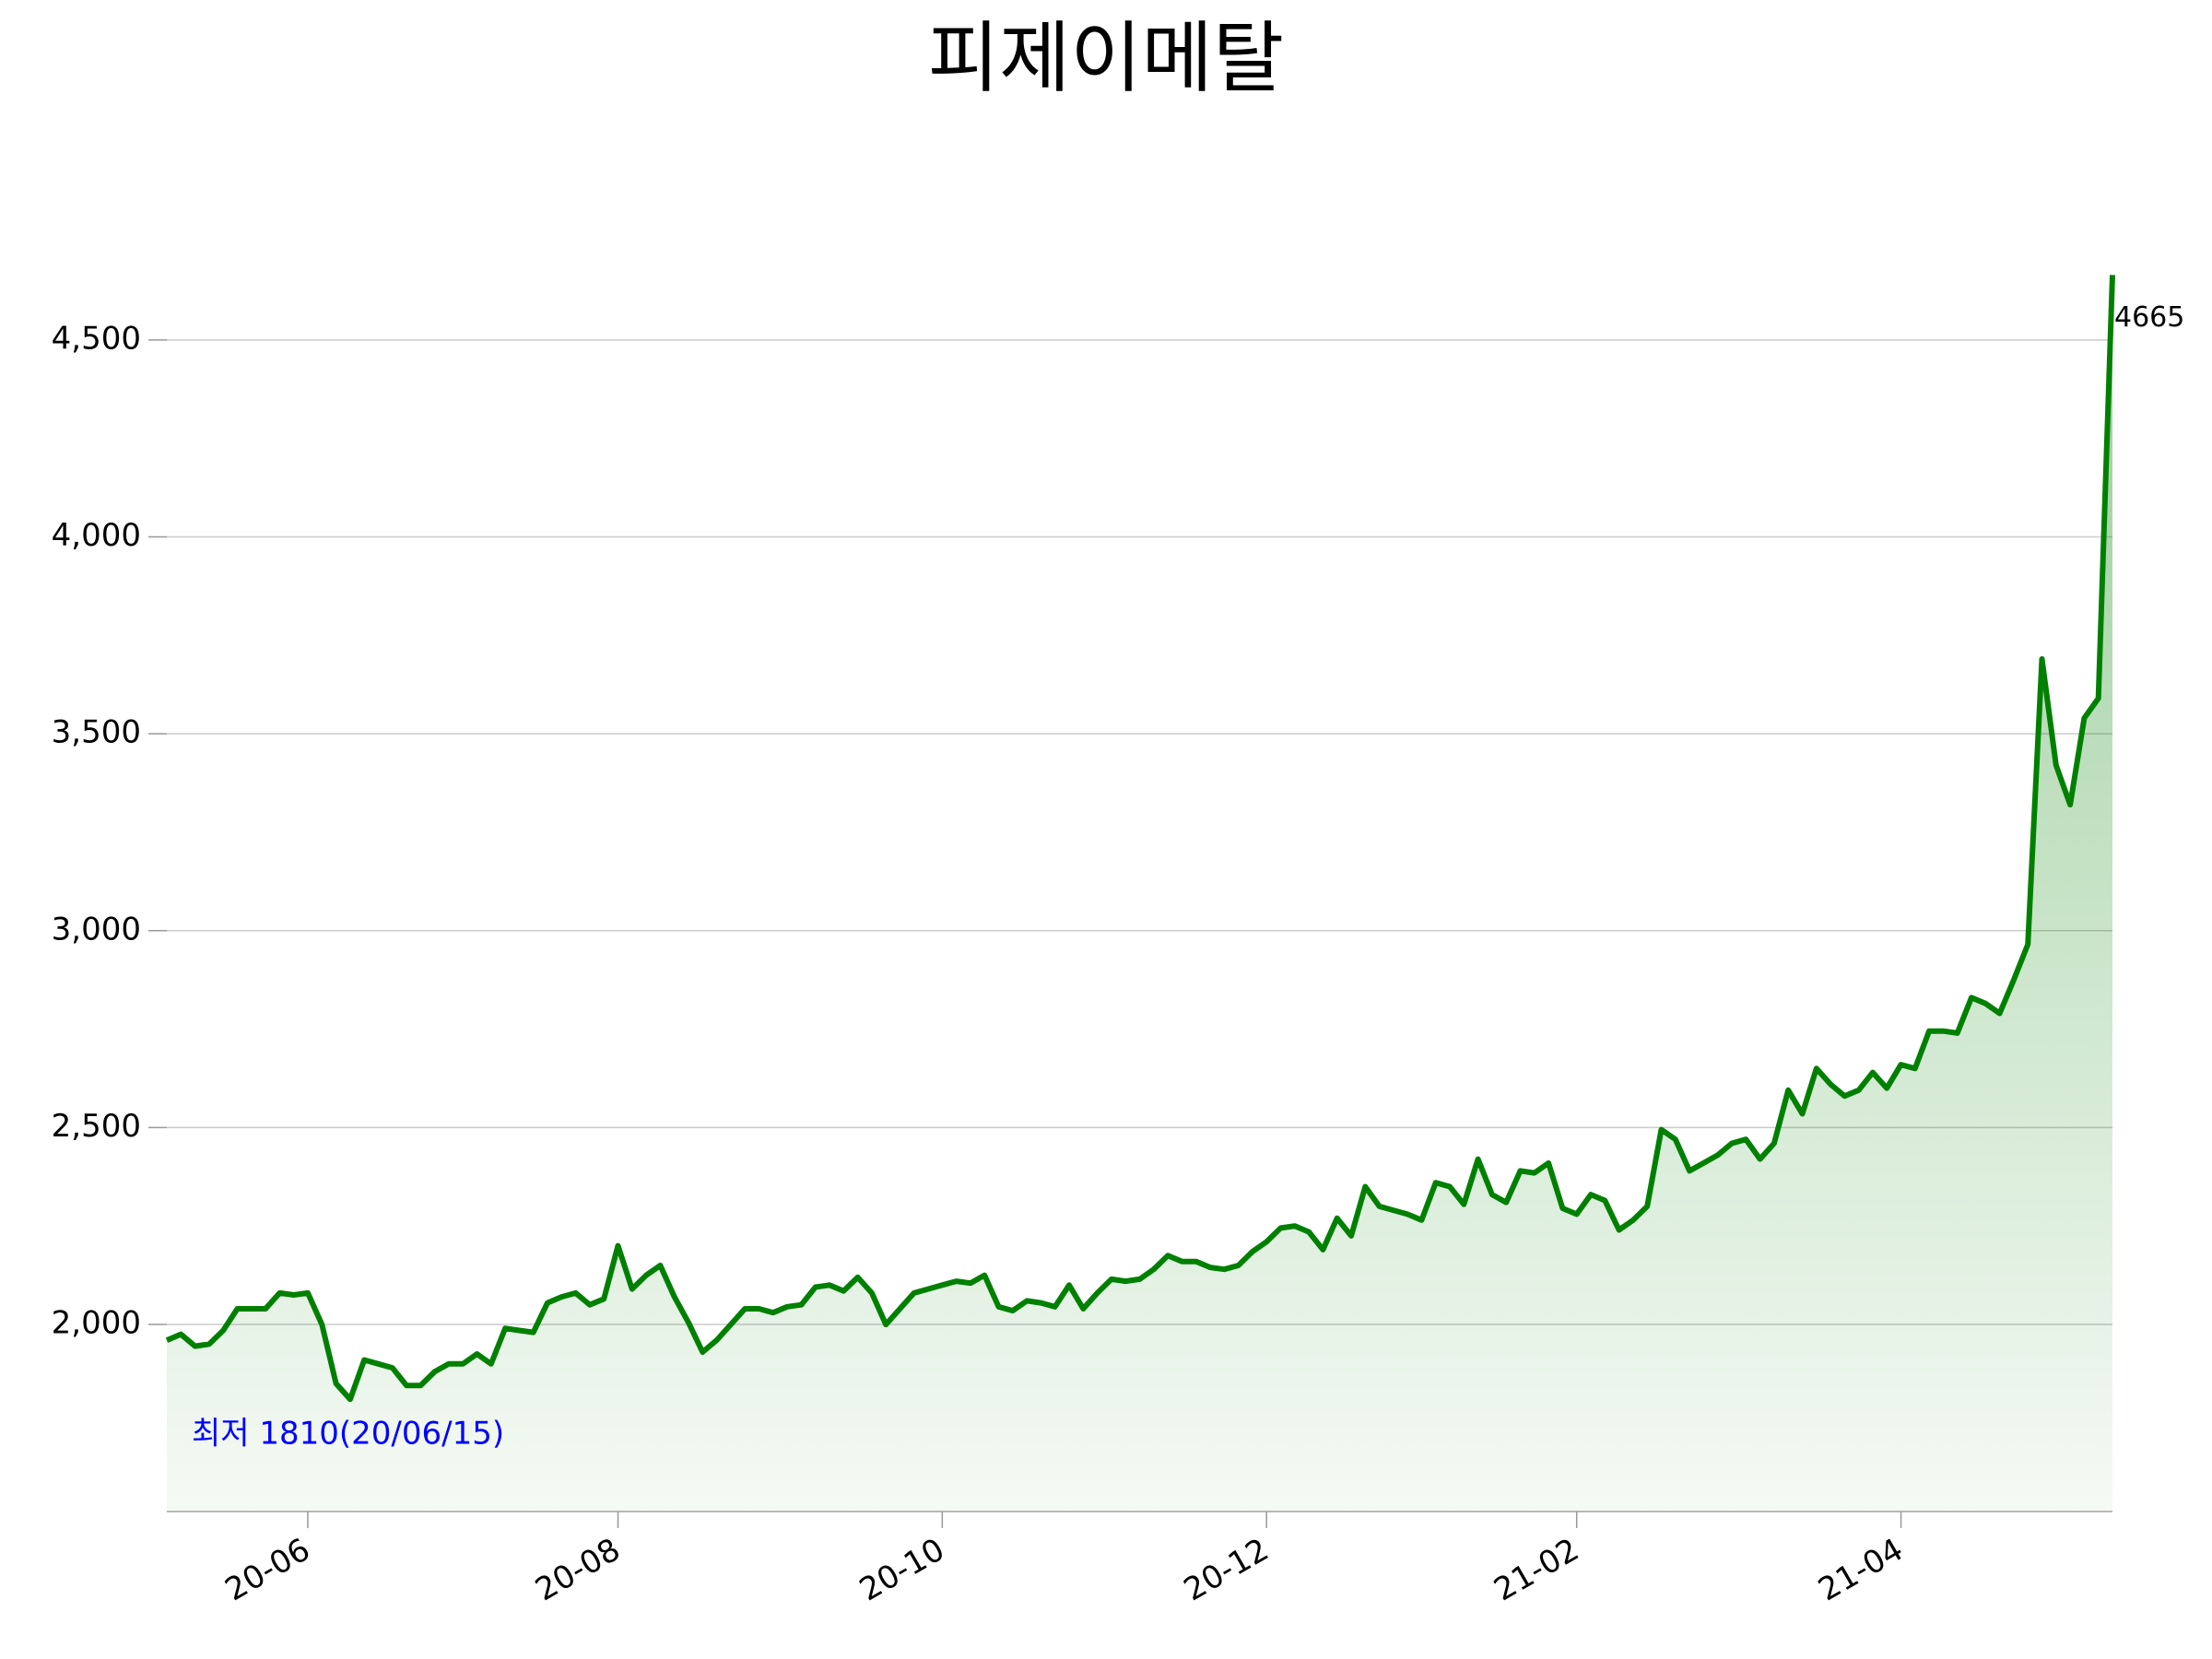  What do you see at coordinates (1106, 58) in the screenshot?
I see `chart-title: 피제이메탈` at bounding box center [1106, 58].